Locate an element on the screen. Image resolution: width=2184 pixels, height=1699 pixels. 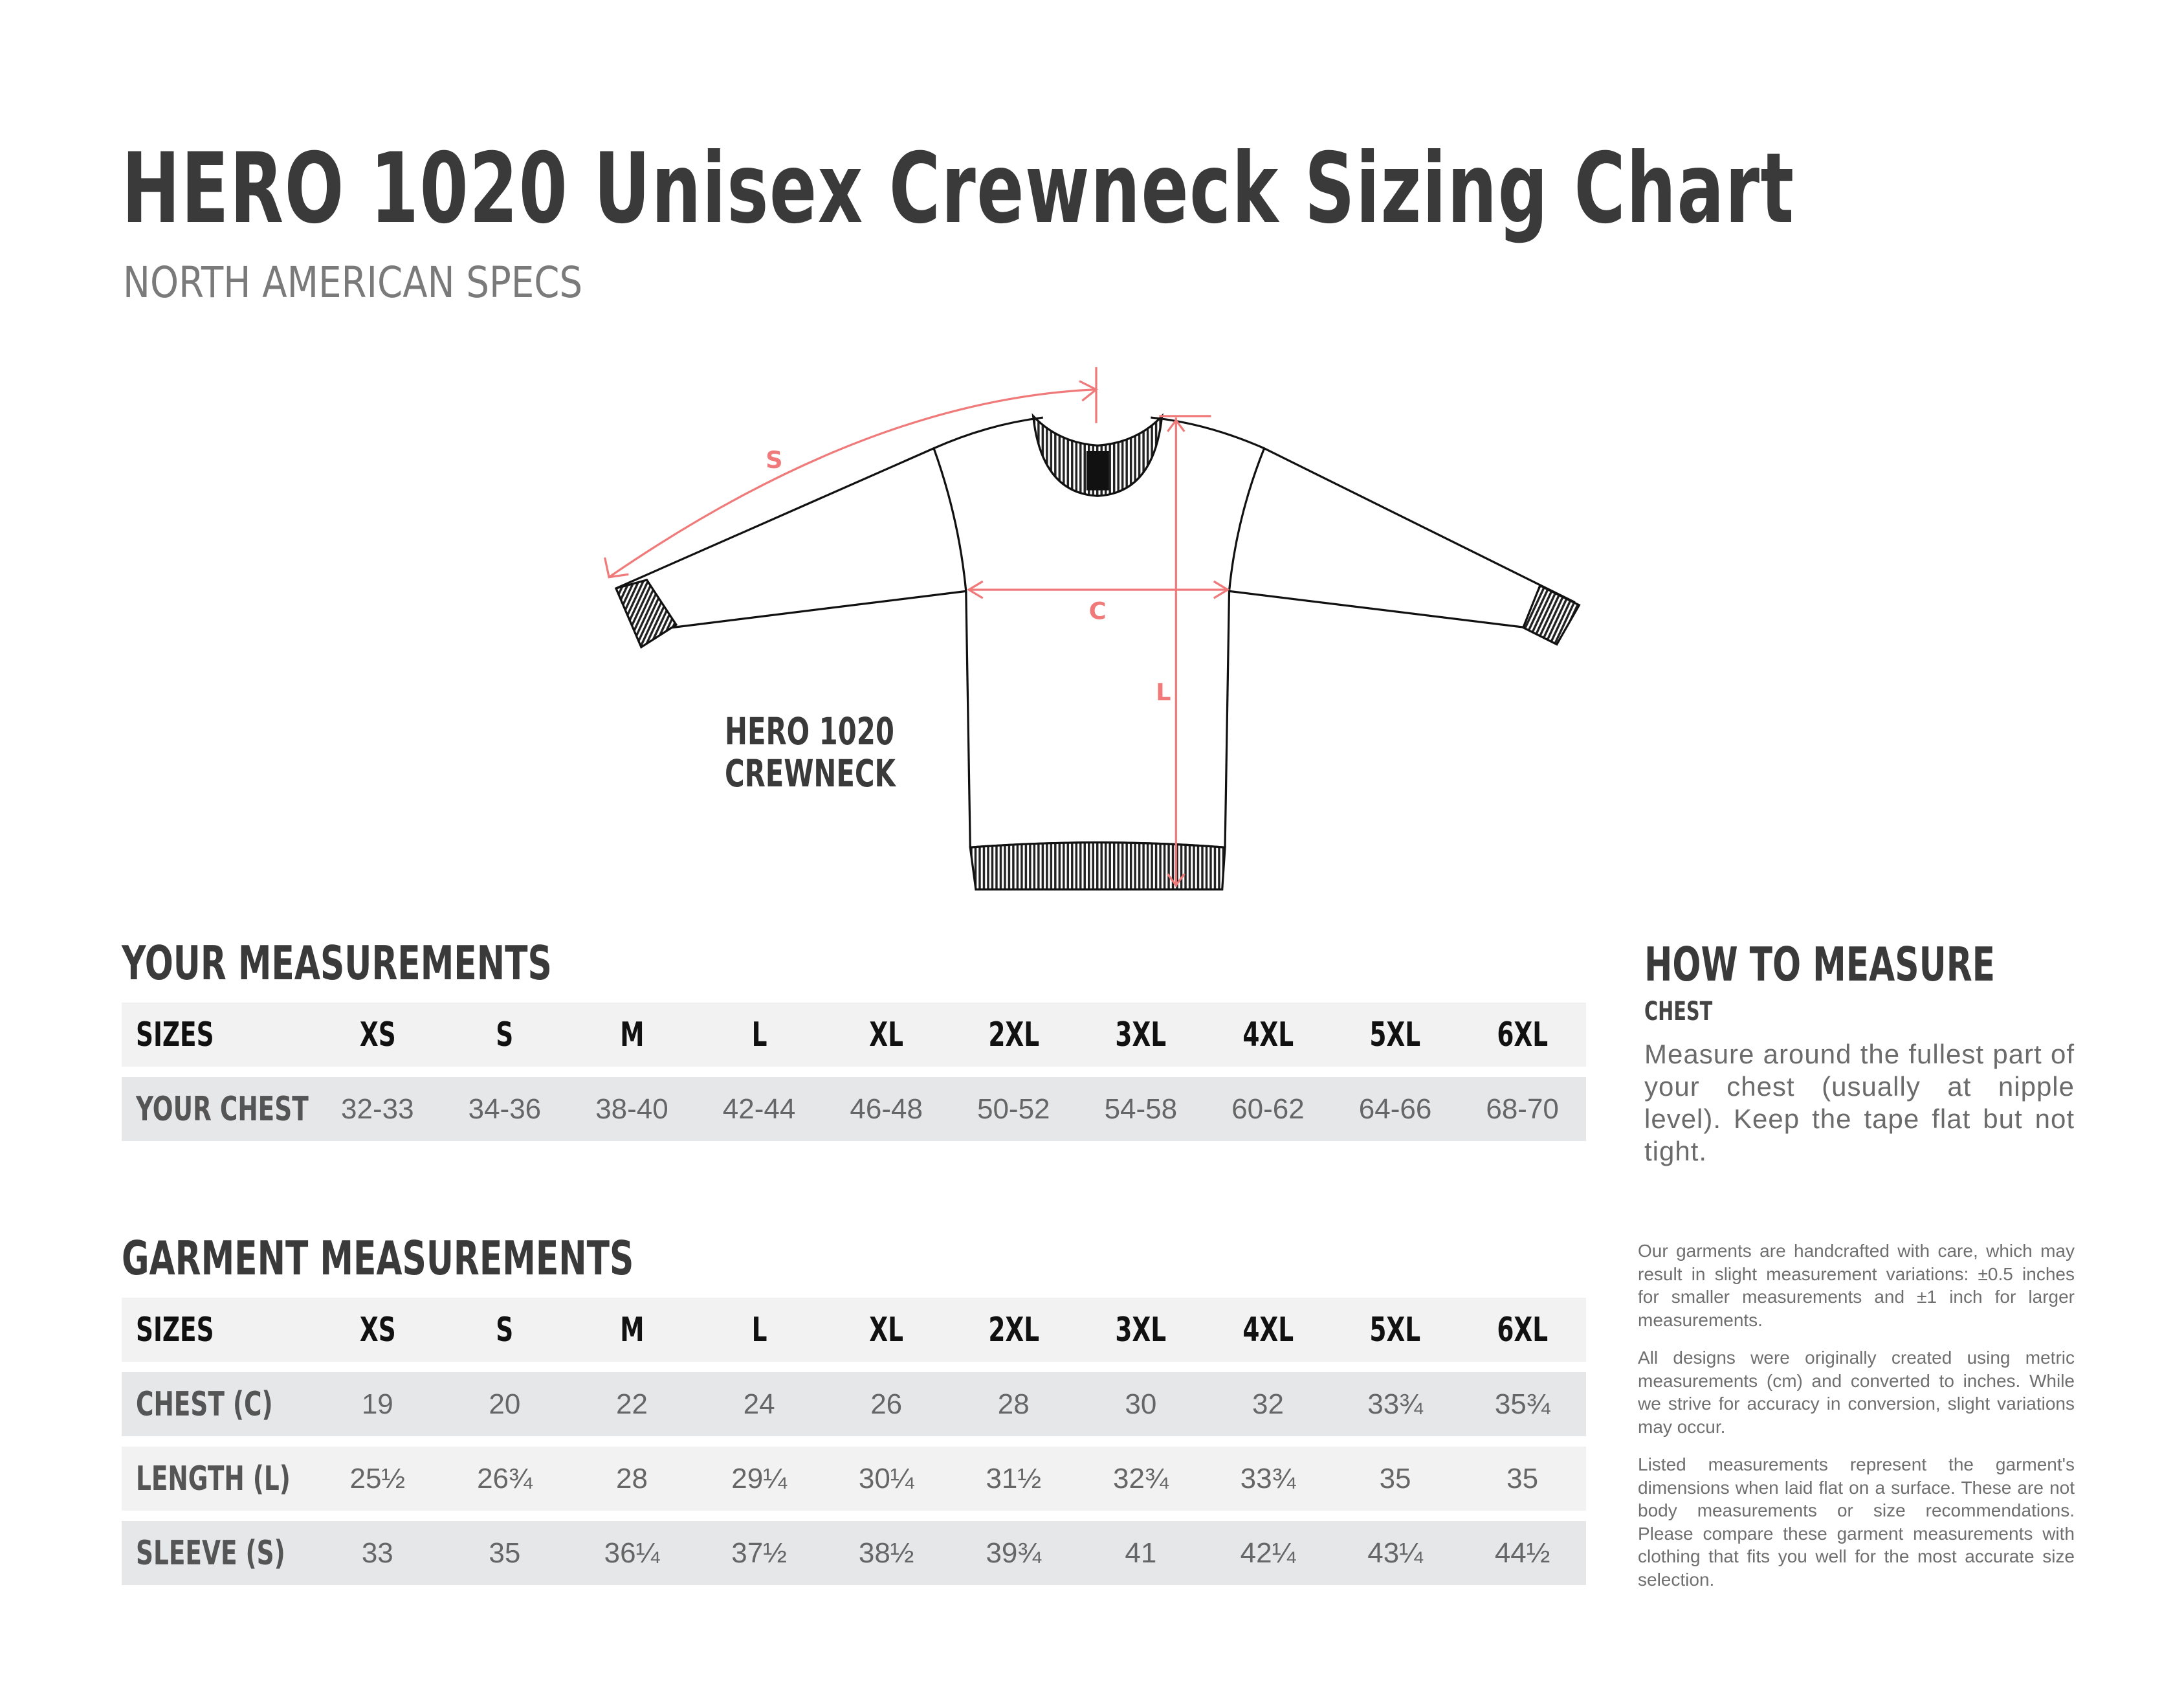
chest-arrow-right is located at coordinates (1221, 589).